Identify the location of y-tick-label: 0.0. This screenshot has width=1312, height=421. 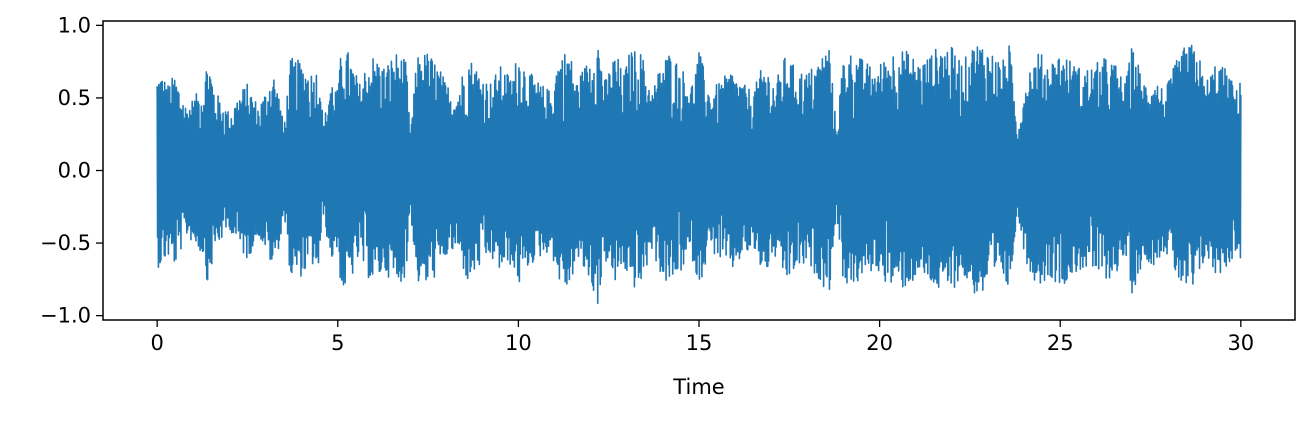
(74, 171).